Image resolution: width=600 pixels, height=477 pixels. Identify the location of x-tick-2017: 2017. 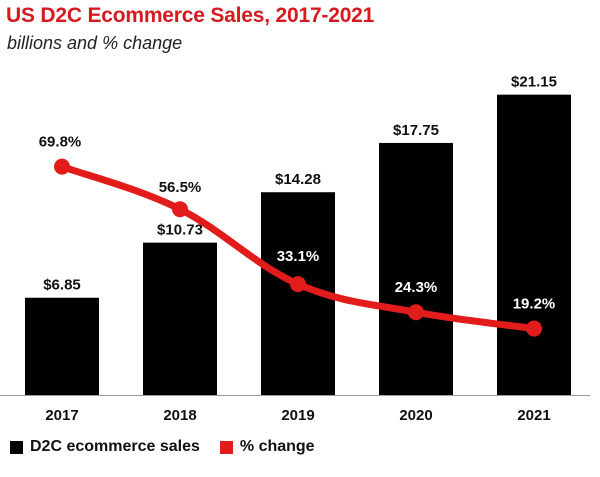
(61, 415).